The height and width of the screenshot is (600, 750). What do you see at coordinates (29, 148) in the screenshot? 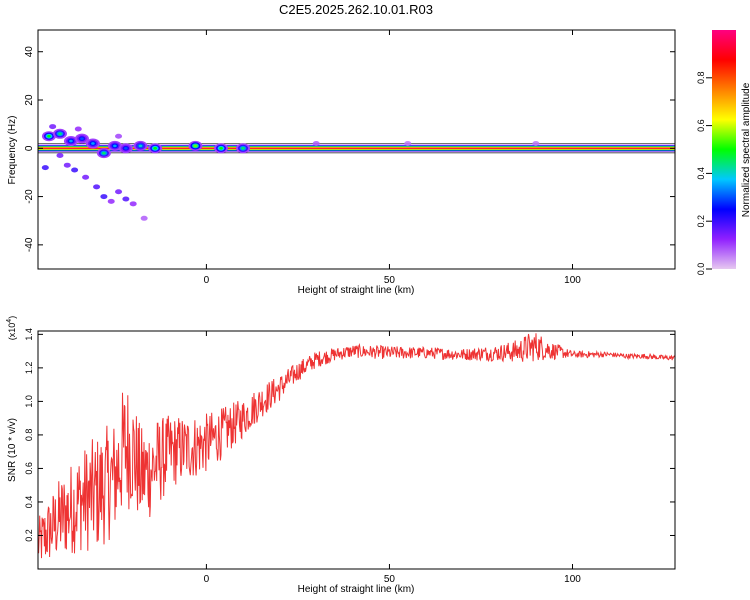
I see `spectrogram-y-tick-label: 0` at bounding box center [29, 148].